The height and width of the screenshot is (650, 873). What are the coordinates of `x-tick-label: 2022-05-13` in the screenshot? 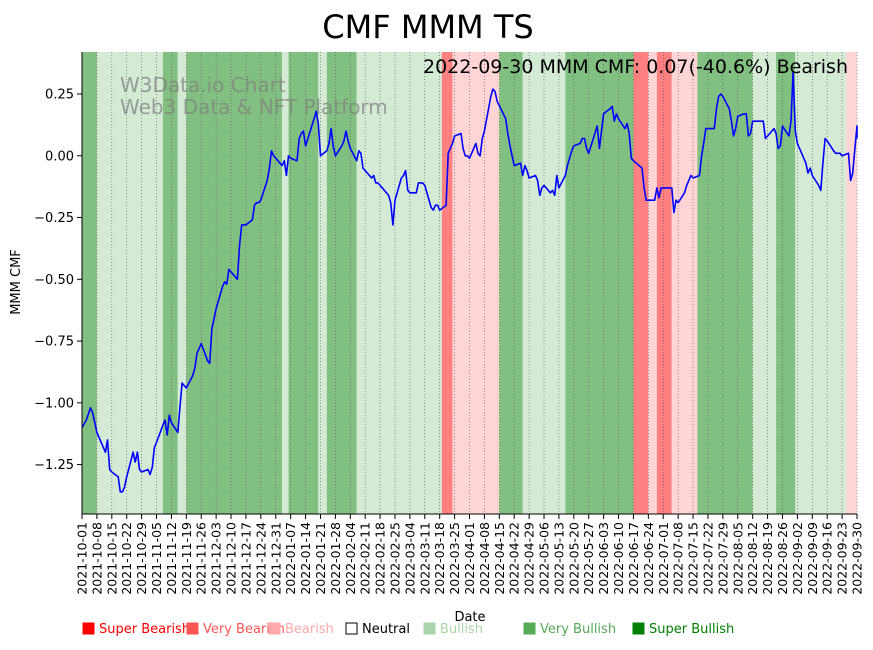 It's located at (558, 558).